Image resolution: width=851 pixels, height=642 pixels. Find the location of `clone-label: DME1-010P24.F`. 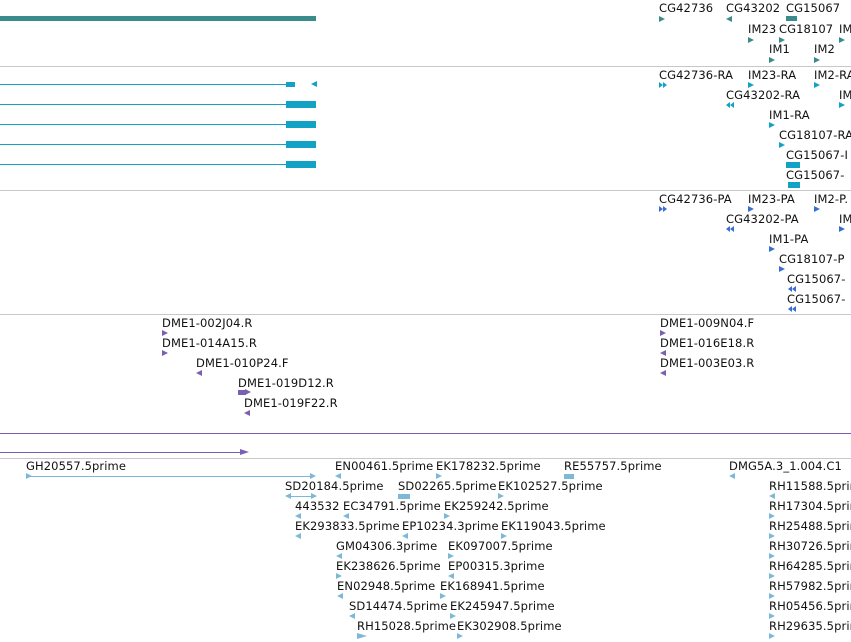

clone-label: DME1-010P24.F is located at coordinates (242, 363).